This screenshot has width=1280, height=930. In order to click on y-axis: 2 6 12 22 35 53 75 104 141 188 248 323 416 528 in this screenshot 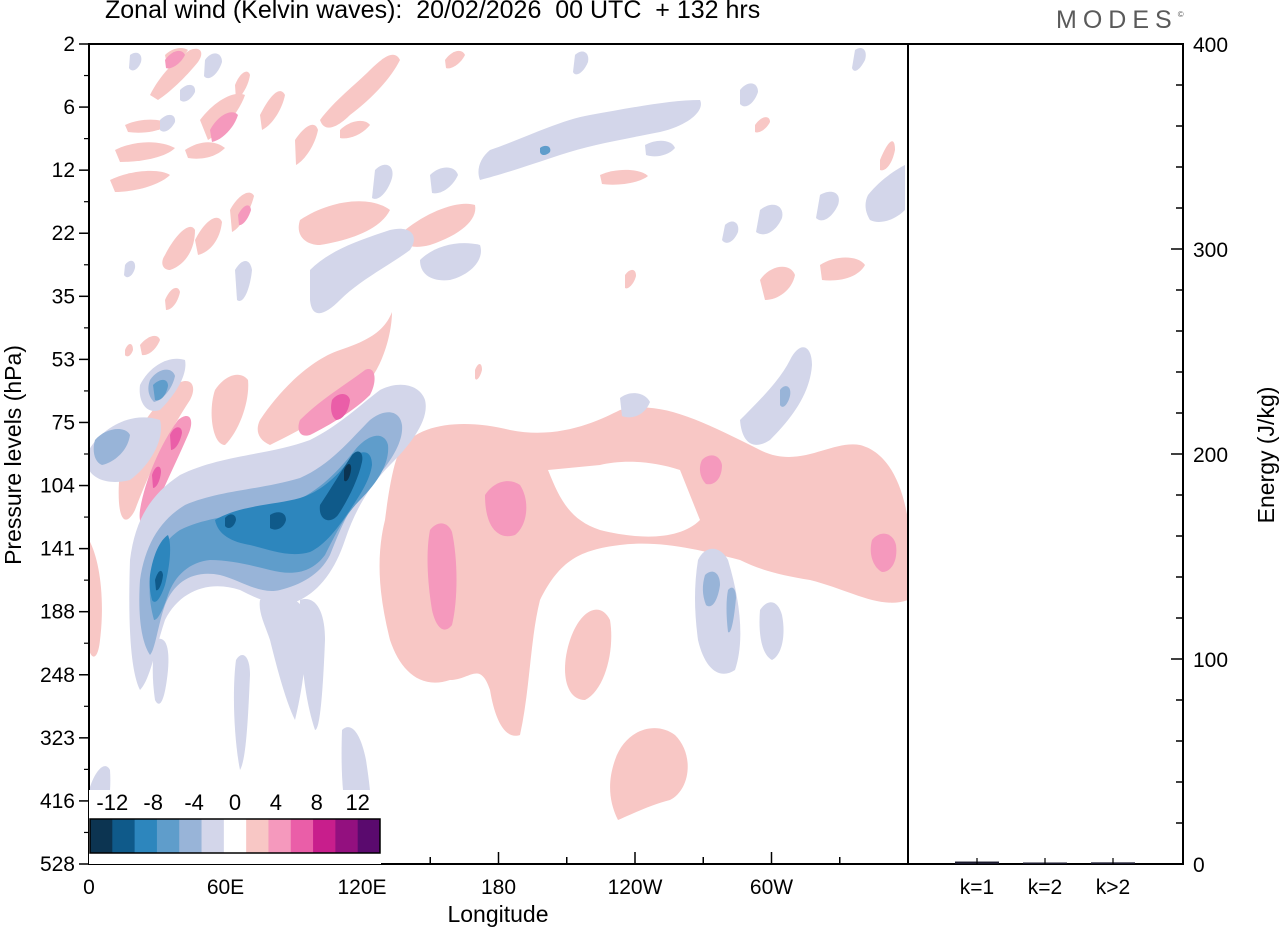, I will do `click(64, 454)`.